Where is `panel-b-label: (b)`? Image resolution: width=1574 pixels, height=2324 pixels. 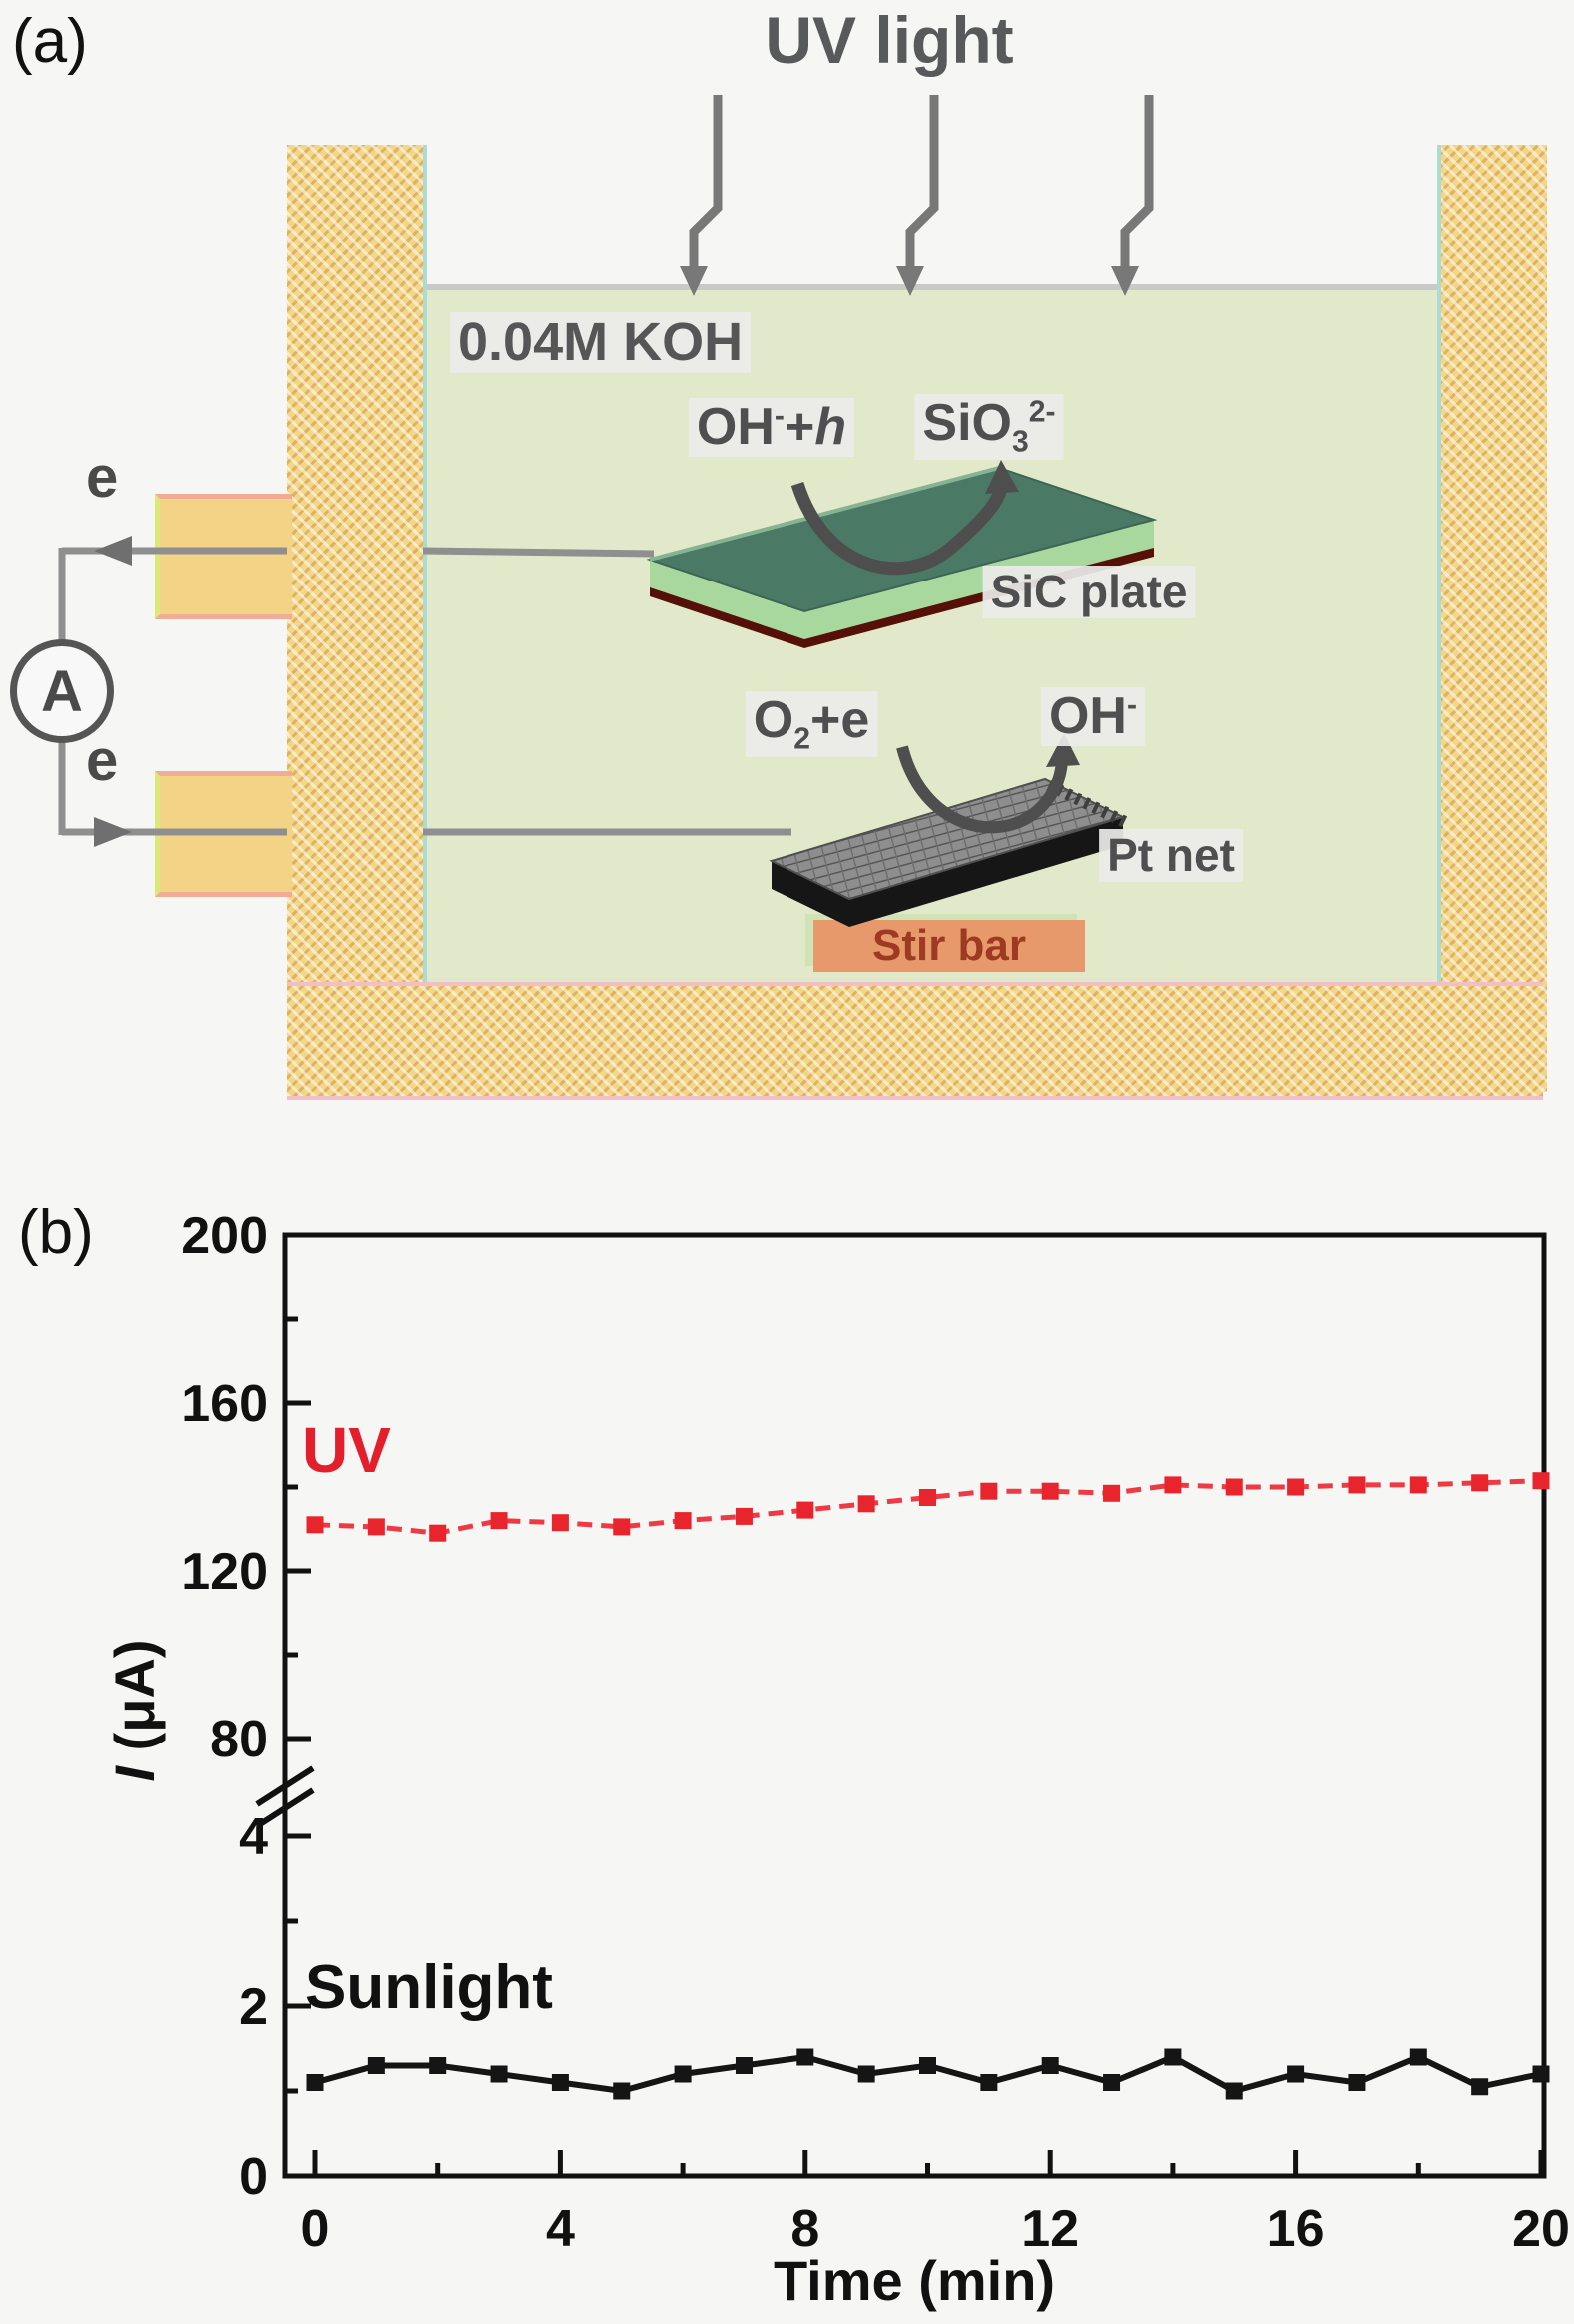 panel-b-label: (b) is located at coordinates (56, 1233).